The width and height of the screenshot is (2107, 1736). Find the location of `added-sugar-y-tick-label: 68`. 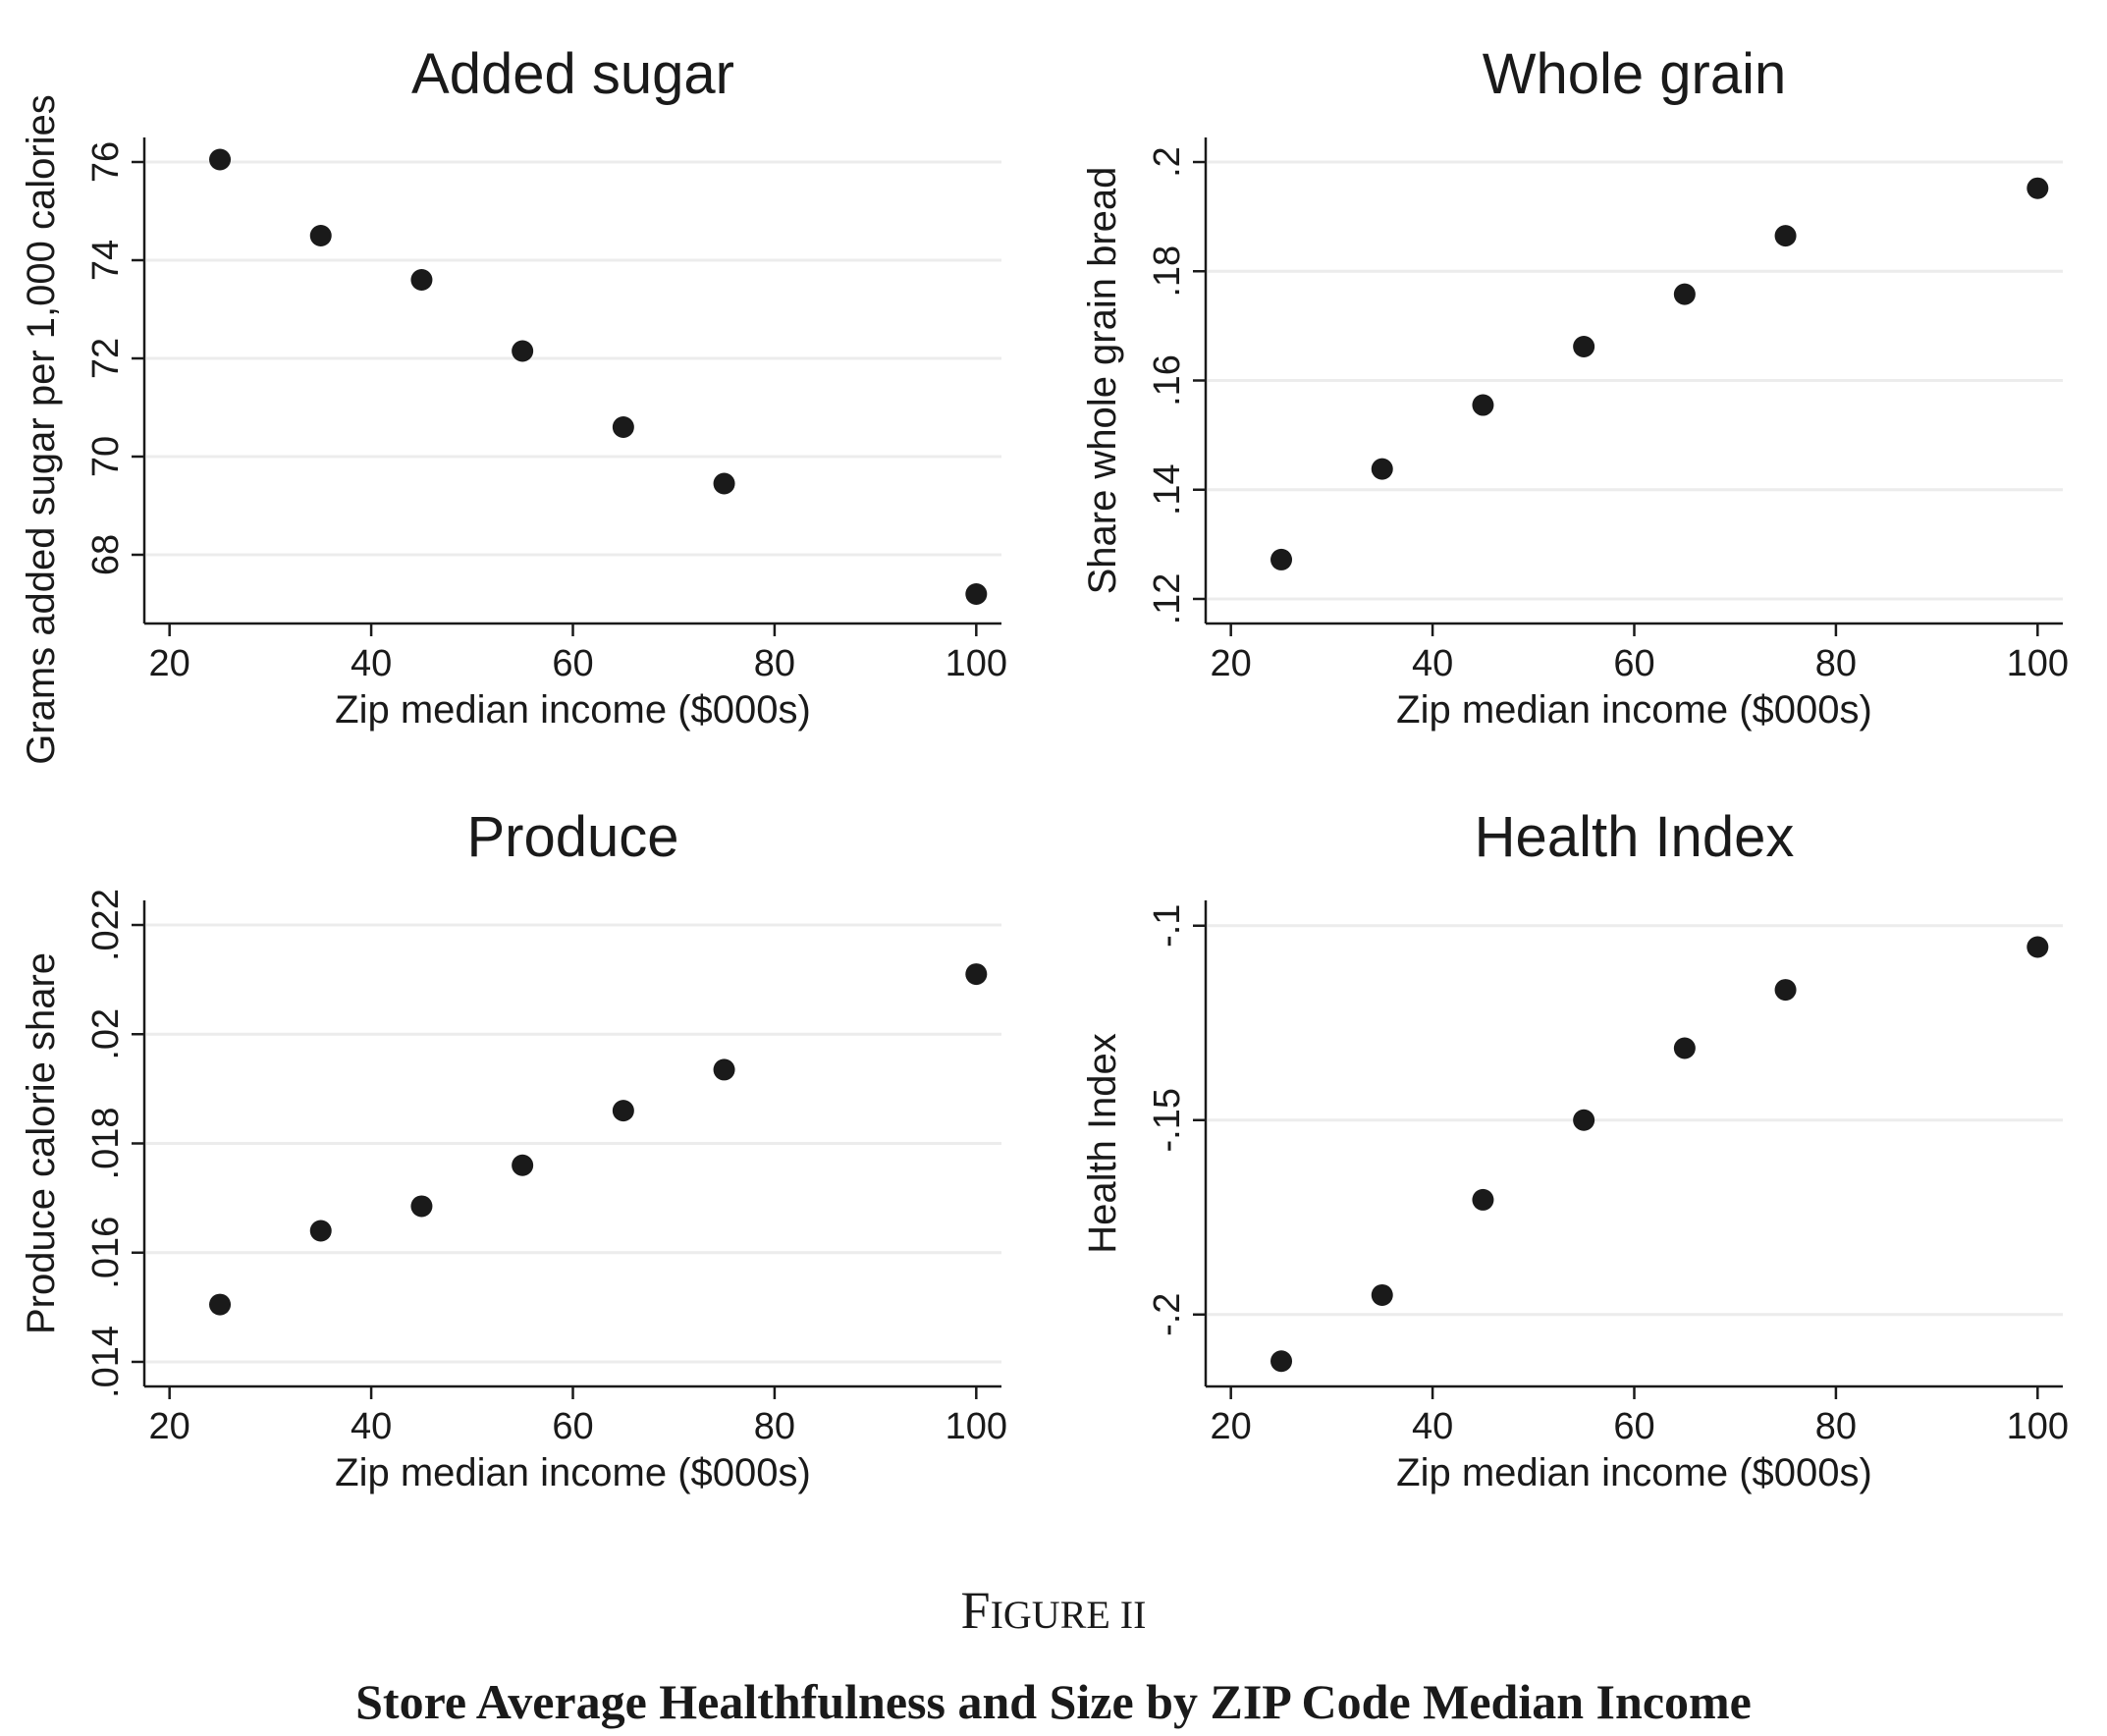

added-sugar-y-tick-label: 68 is located at coordinates (106, 554).